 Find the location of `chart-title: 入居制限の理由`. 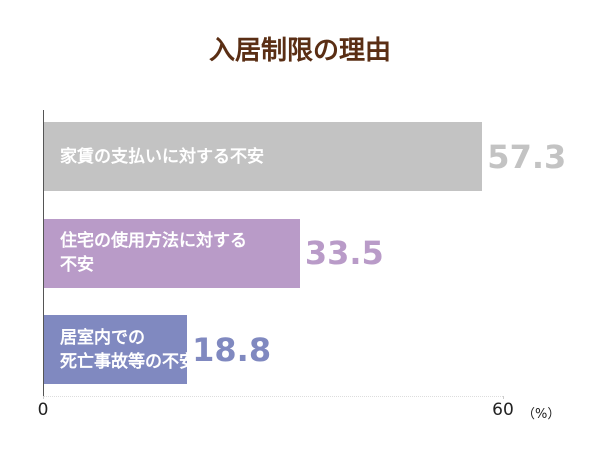

chart-title: 入居制限の理由 is located at coordinates (299, 51).